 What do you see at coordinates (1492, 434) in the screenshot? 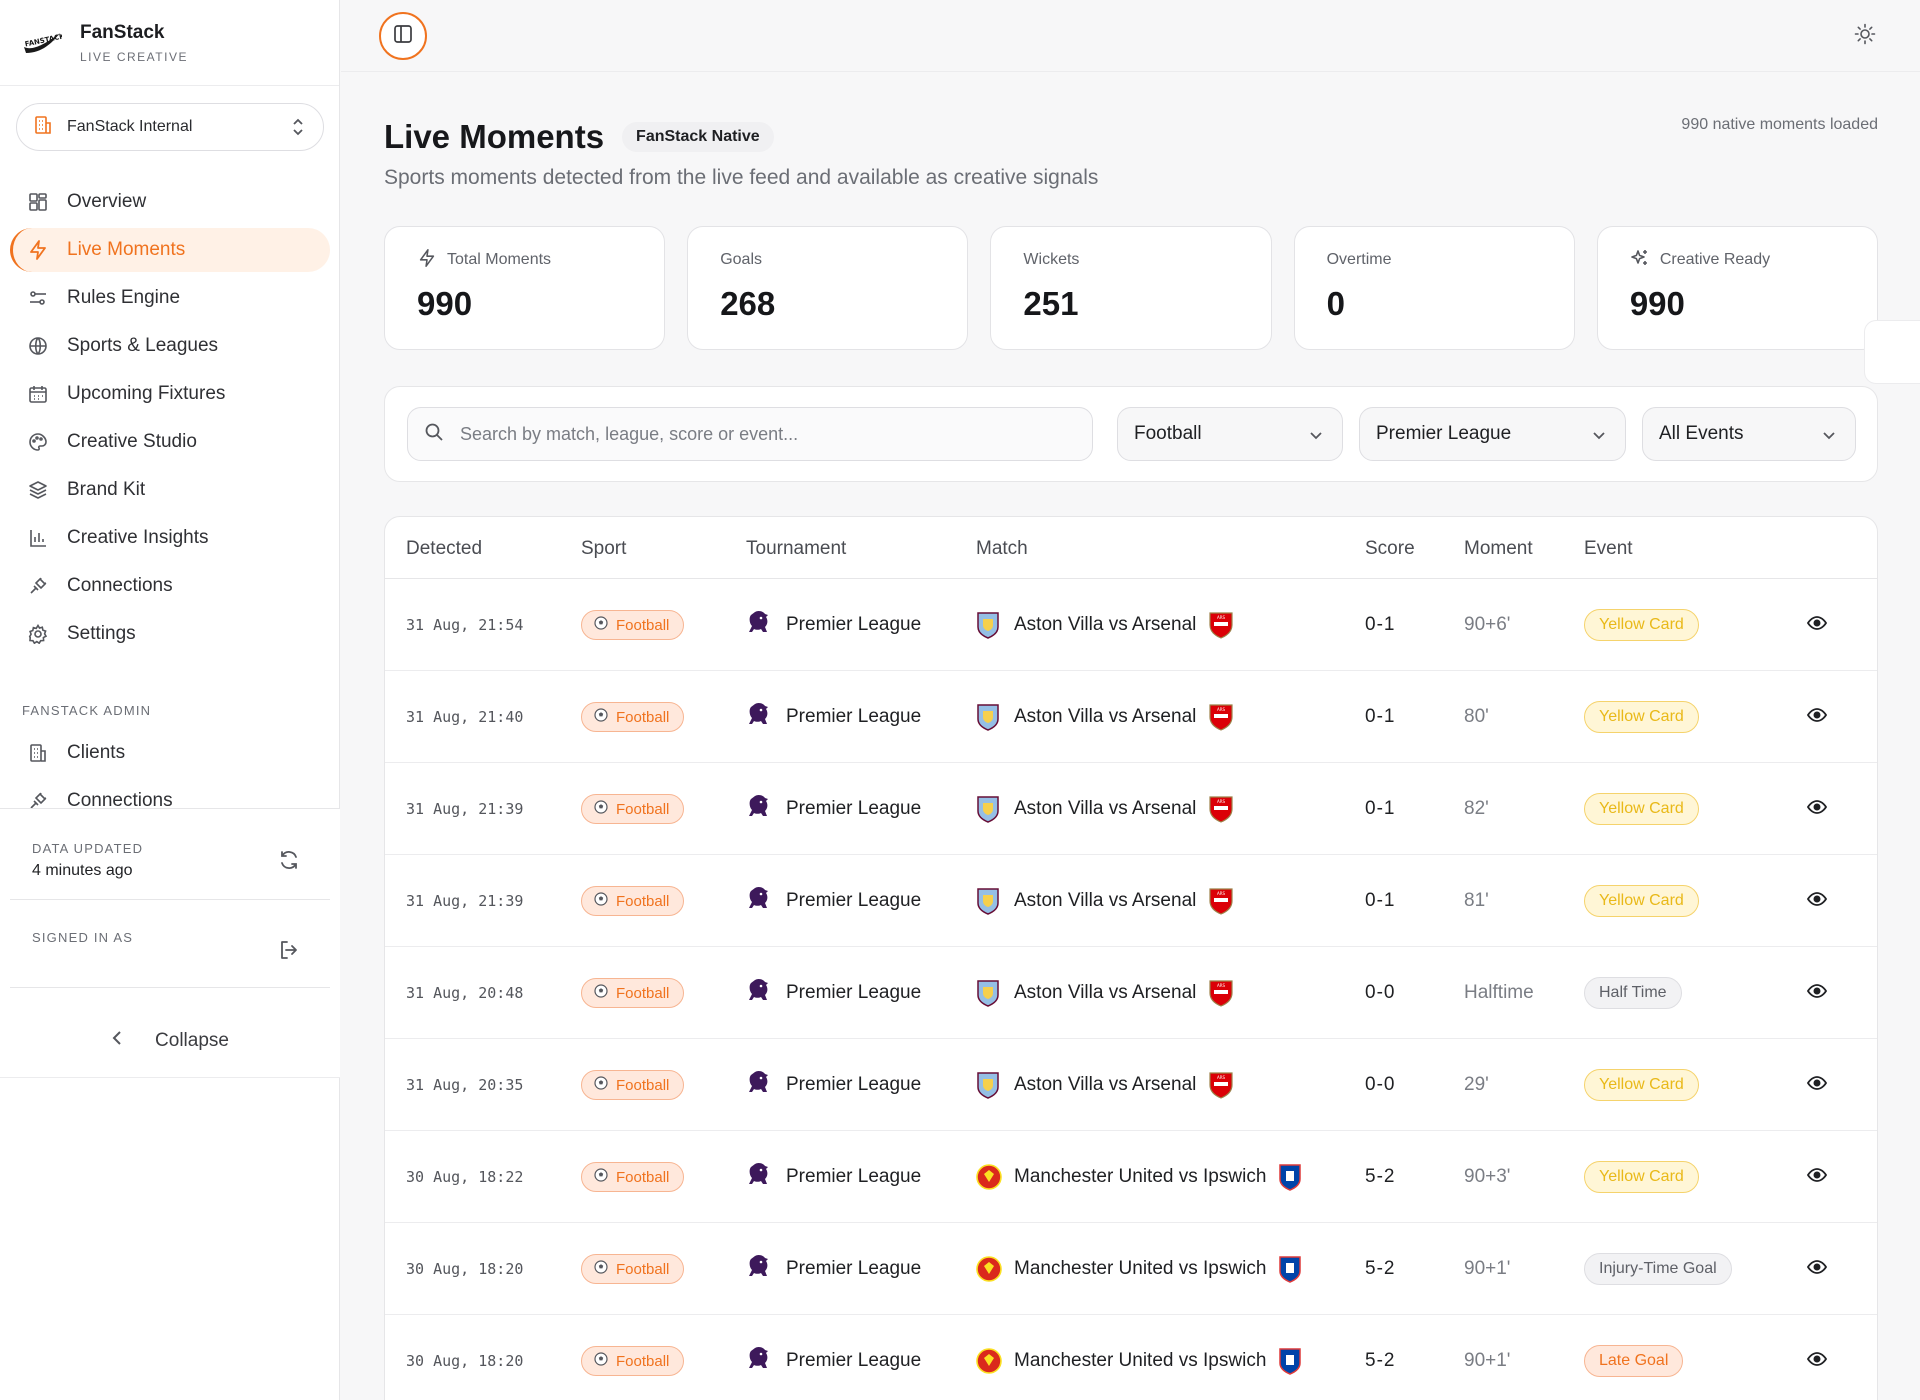
I see `league-select: Premier League` at bounding box center [1492, 434].